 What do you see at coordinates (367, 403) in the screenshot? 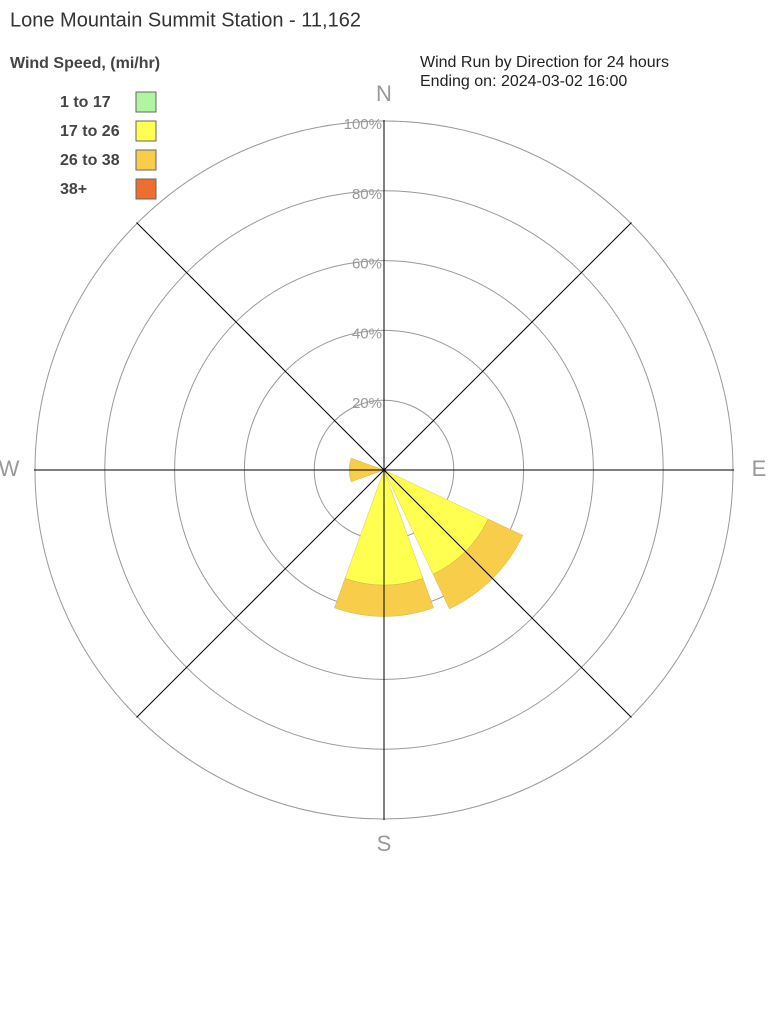
I see `r-tick-label: 20%` at bounding box center [367, 403].